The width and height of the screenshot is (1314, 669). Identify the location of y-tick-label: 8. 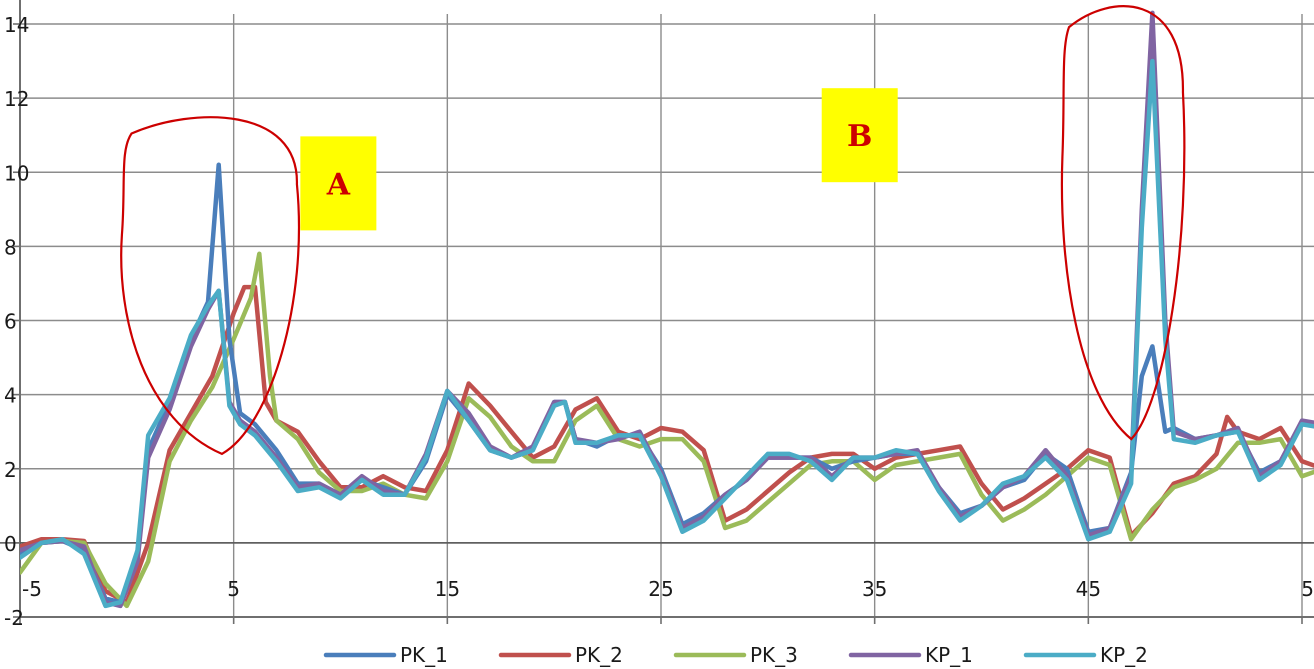
(10, 247).